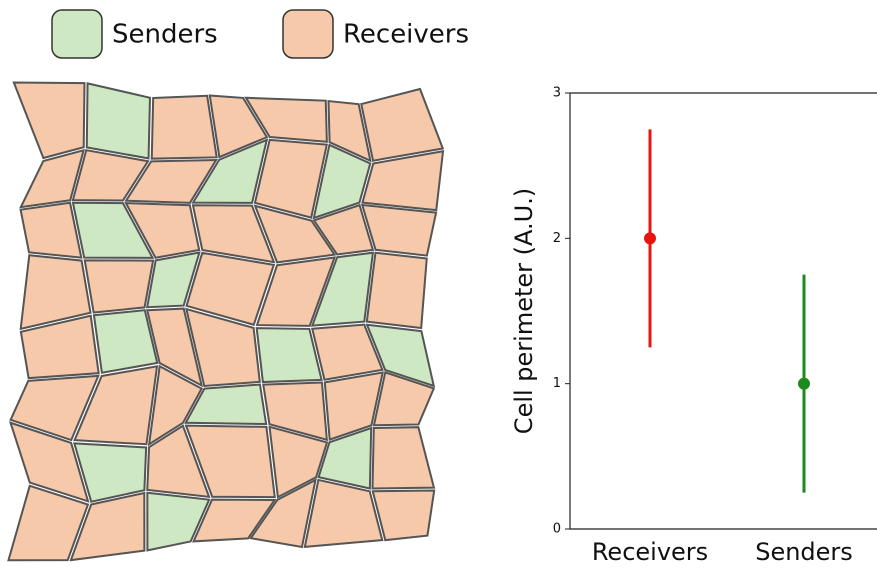 The height and width of the screenshot is (571, 877). What do you see at coordinates (650, 552) in the screenshot?
I see `x-tick-label: Receivers` at bounding box center [650, 552].